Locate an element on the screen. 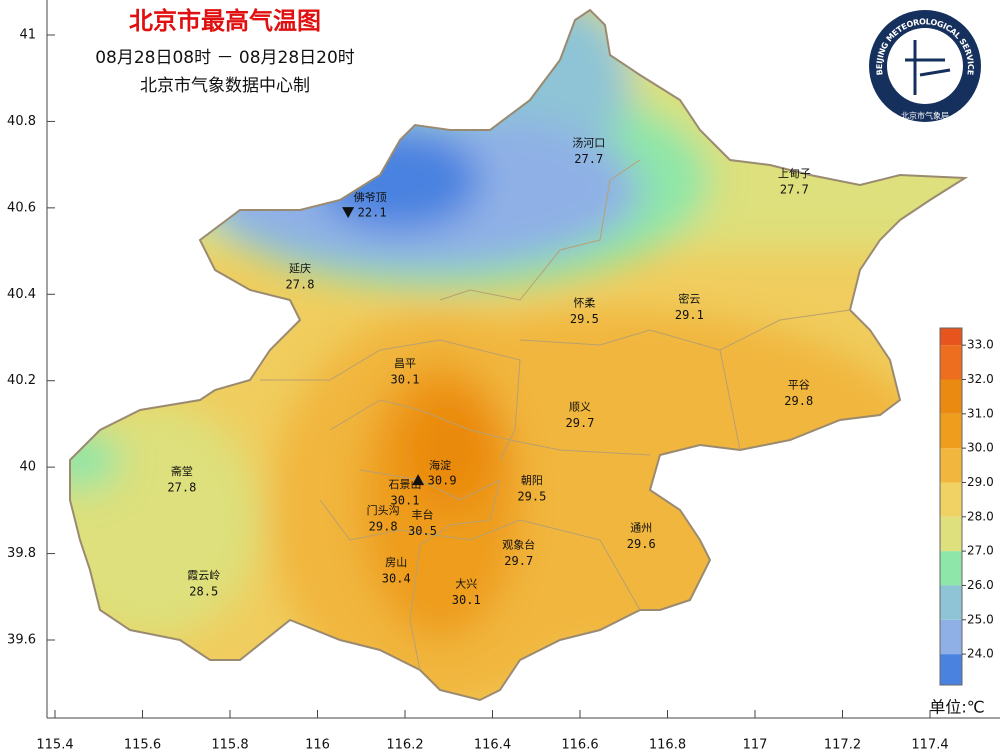 The width and height of the screenshot is (1000, 756). logo-glyph is located at coordinates (928, 67).